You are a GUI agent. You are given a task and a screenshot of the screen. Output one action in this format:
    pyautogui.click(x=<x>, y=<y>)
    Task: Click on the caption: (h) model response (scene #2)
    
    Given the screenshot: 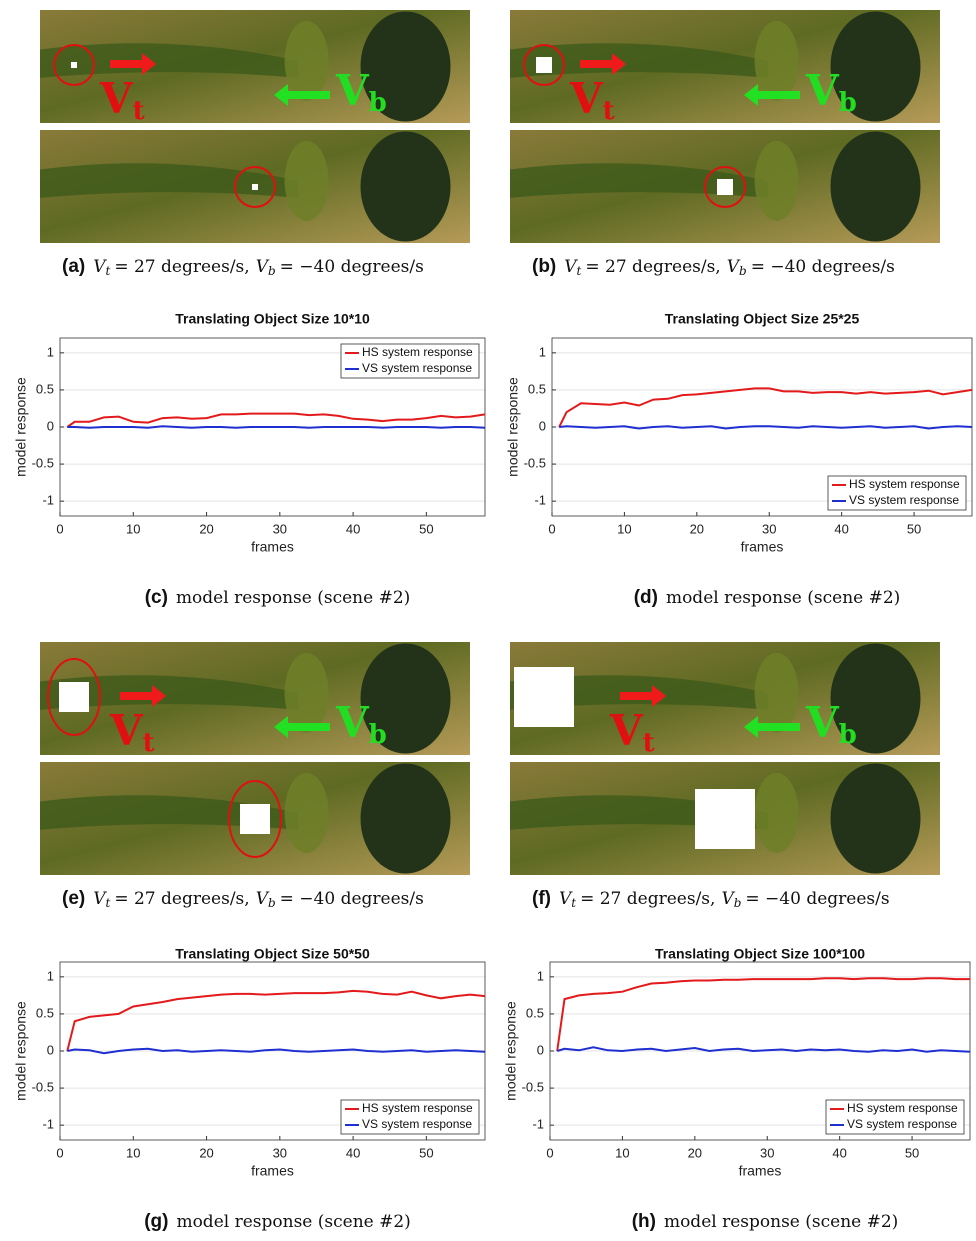 What is the action you would take?
    pyautogui.click(x=765, y=1221)
    